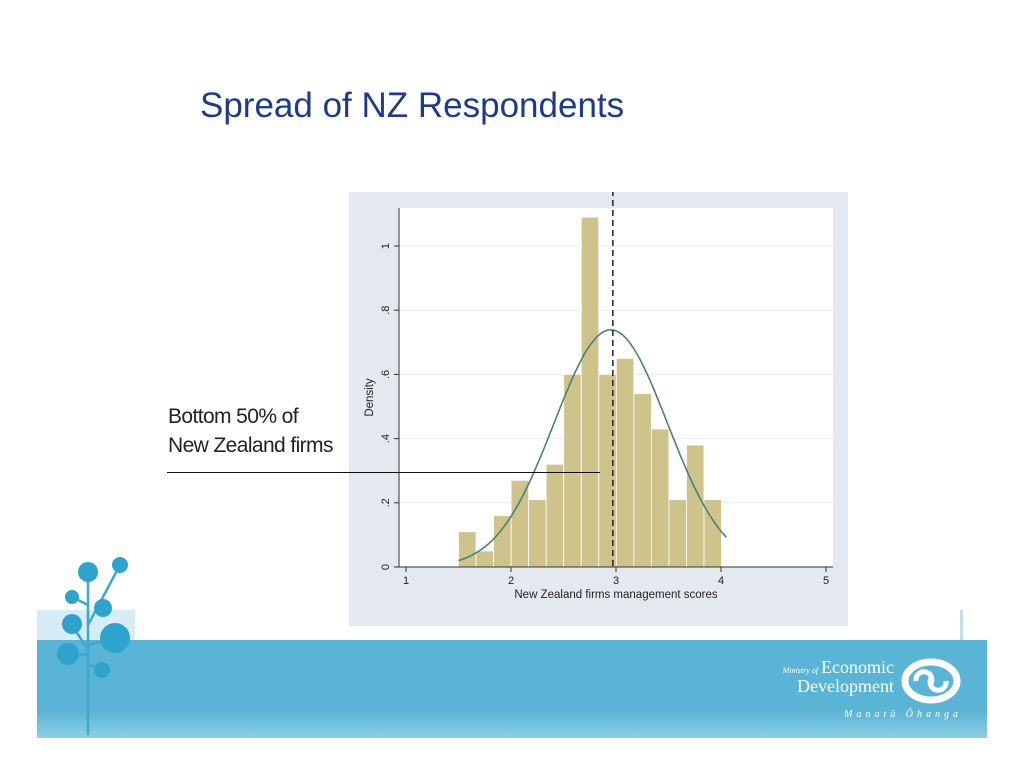 This screenshot has width=1024, height=768. Describe the element at coordinates (250, 445) in the screenshot. I see `annotation-line-2: New Zealand firms` at that location.